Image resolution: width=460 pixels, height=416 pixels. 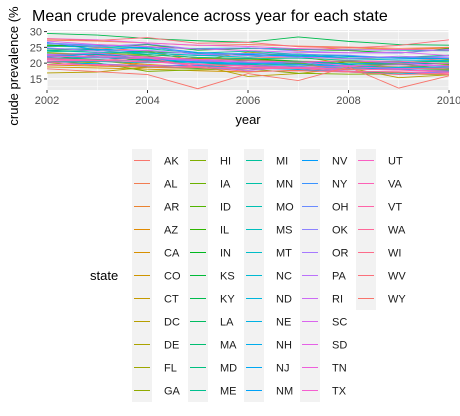 I want to click on legend-label: NH, so click(x=284, y=346).